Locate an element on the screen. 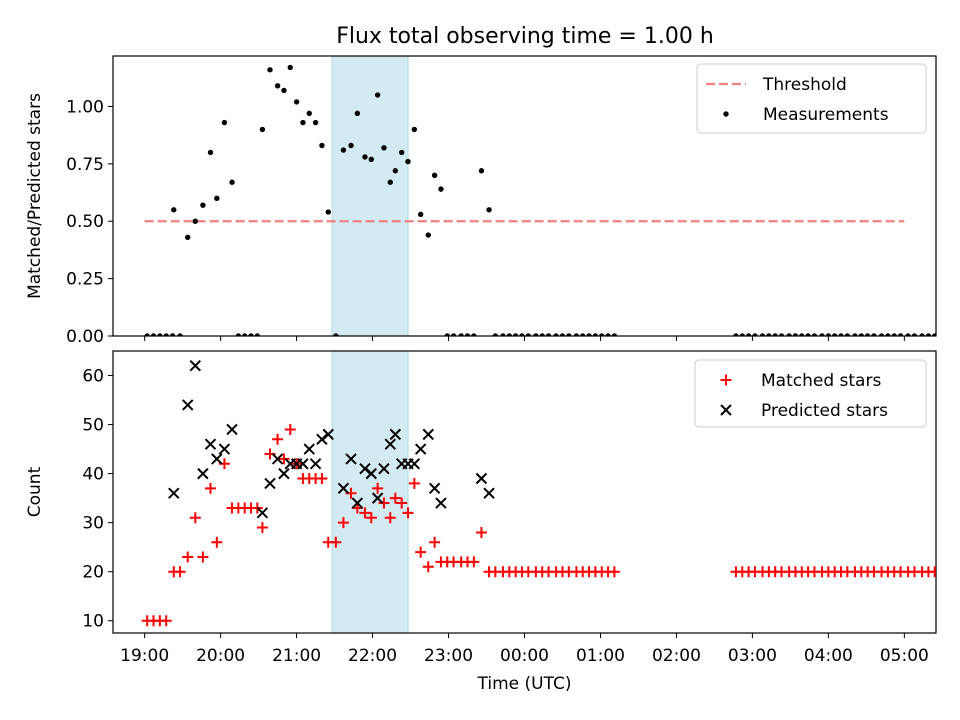  y-tick-label: 20 is located at coordinates (93, 573).